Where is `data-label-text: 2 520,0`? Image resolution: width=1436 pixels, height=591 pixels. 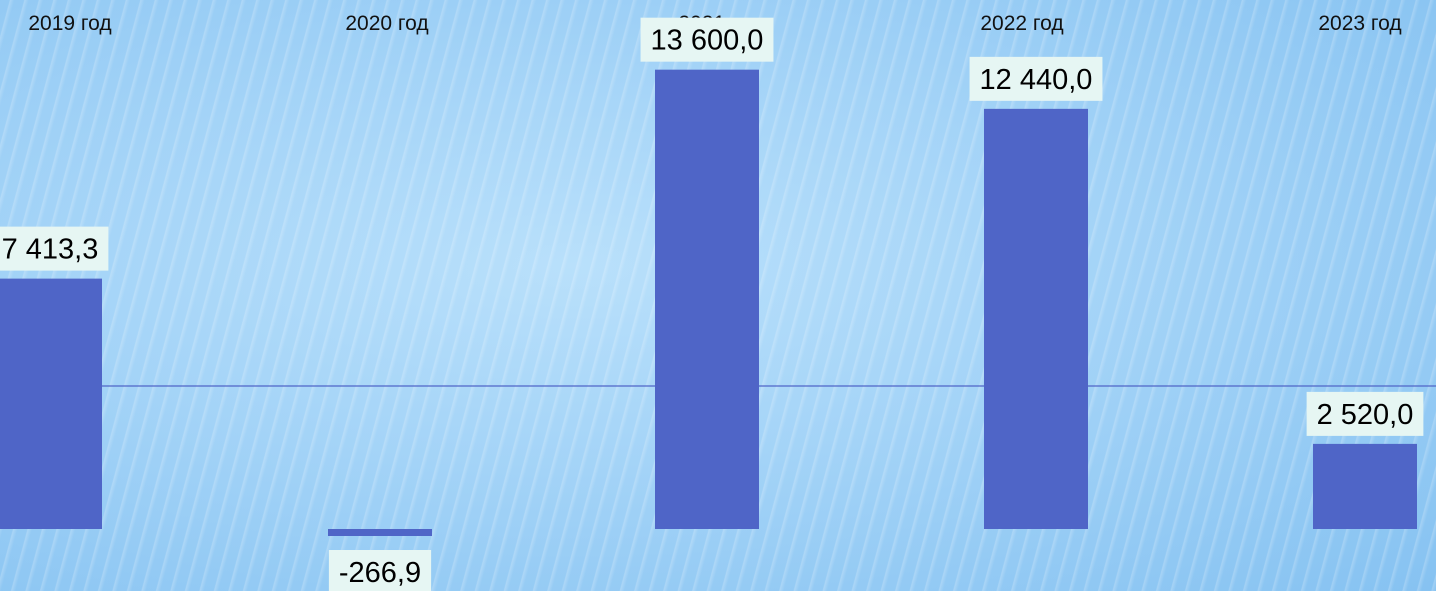 data-label-text: 2 520,0 is located at coordinates (1365, 415).